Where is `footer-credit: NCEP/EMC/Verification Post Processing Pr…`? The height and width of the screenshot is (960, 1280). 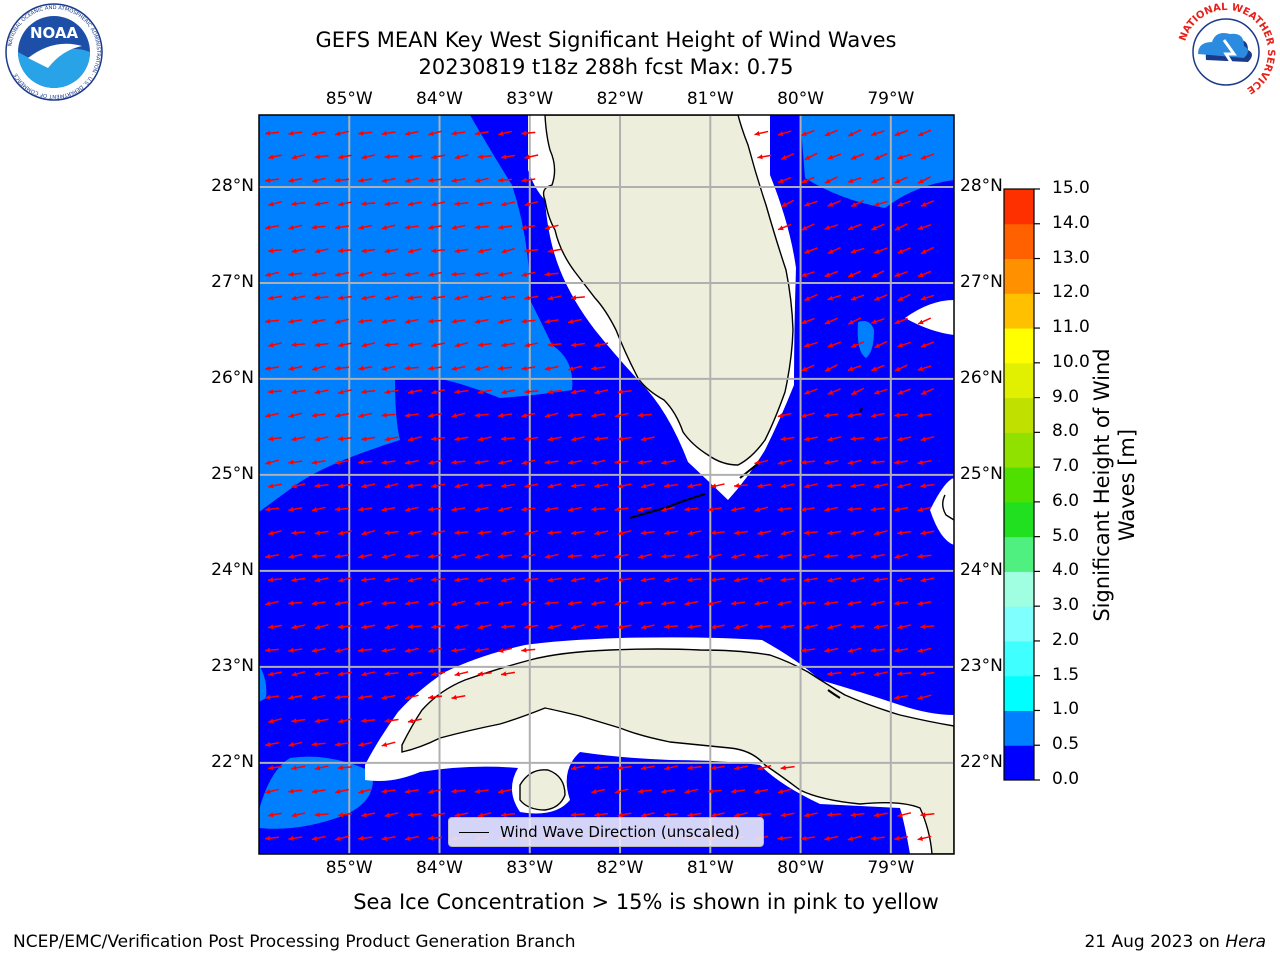 footer-credit: NCEP/EMC/Verification Post Processing Pr… is located at coordinates (294, 942).